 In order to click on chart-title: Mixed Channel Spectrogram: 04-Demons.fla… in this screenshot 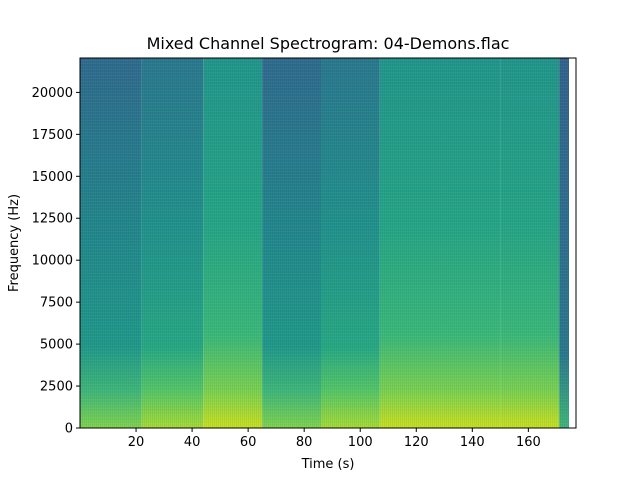, I will do `click(328, 43)`.